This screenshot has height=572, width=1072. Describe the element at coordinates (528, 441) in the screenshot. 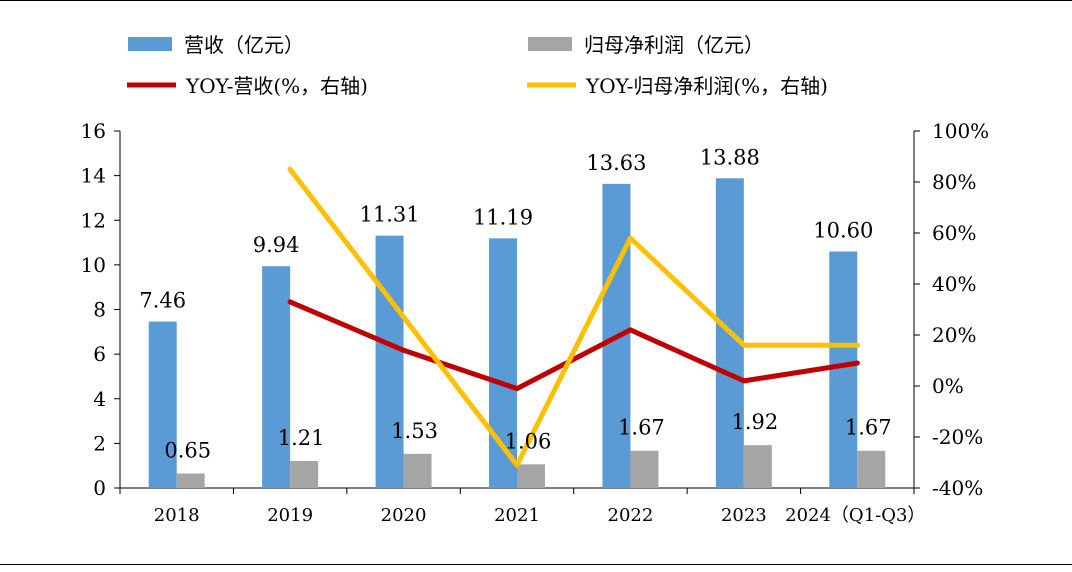

I see `net-profit-data-label: 1.06` at that location.